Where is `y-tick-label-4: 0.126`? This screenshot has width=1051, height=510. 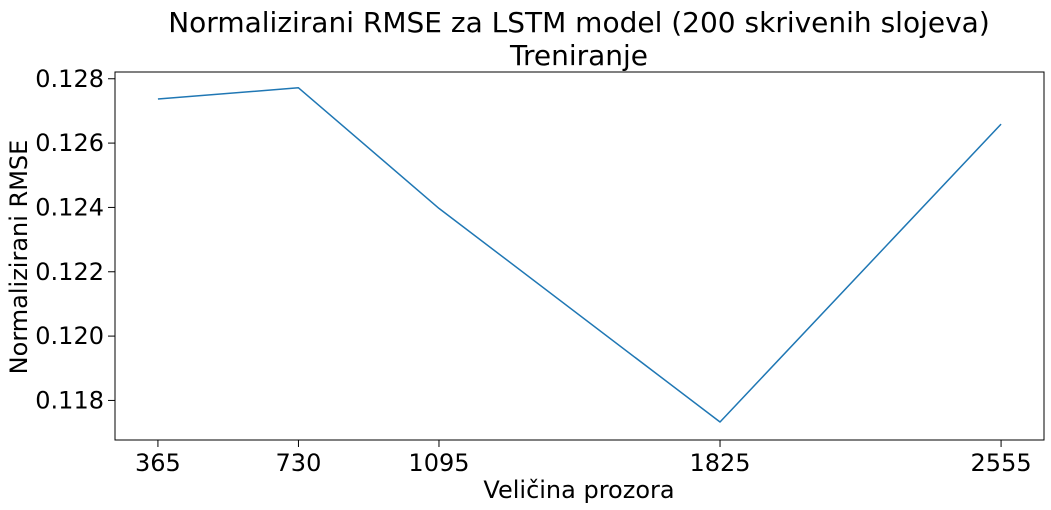 y-tick-label-4: 0.126 is located at coordinates (69, 143).